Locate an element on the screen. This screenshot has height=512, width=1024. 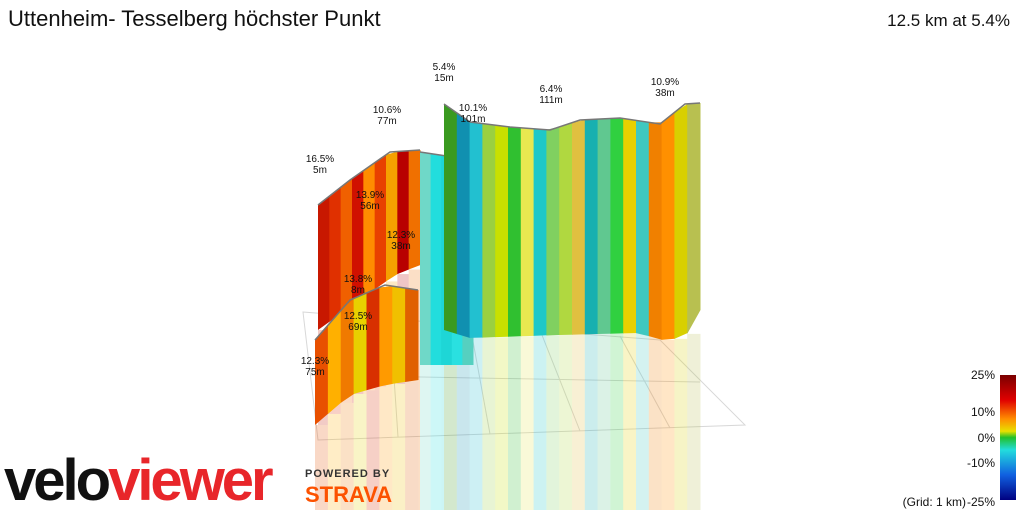
annotation-length: 15m is located at coordinates (443, 78).